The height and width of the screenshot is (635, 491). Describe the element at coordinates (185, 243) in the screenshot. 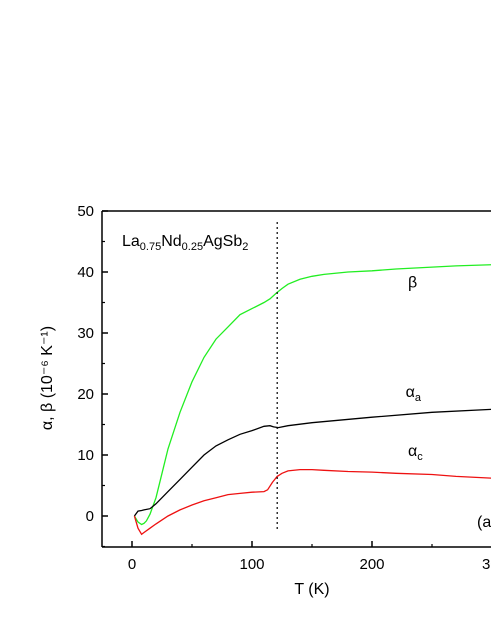

I see `sample-label: La0.75Nd0.25AgSb2` at that location.